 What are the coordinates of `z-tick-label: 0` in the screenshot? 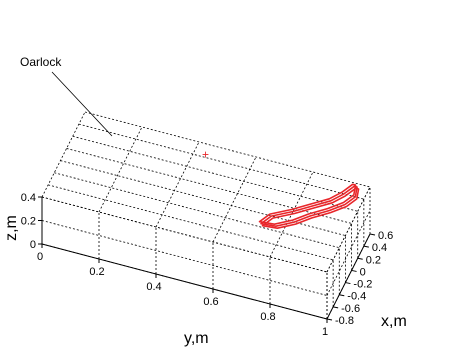 It's located at (33, 245).